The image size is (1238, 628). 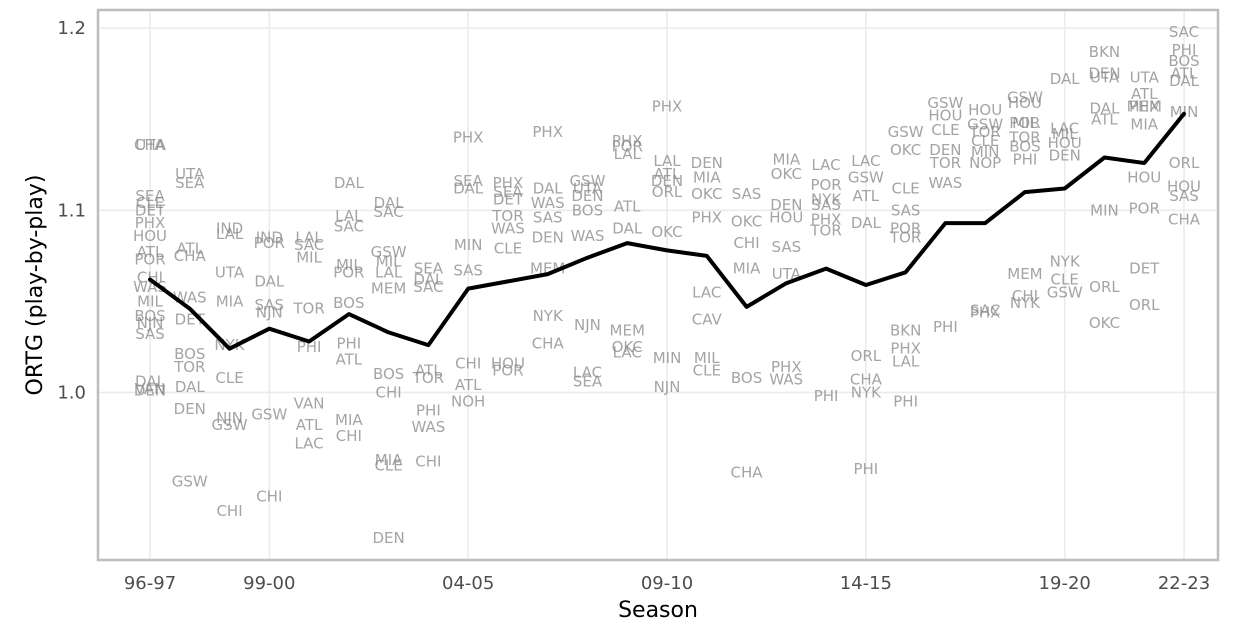 I want to click on team-label-mem-06-07: MEM, so click(x=547, y=269).